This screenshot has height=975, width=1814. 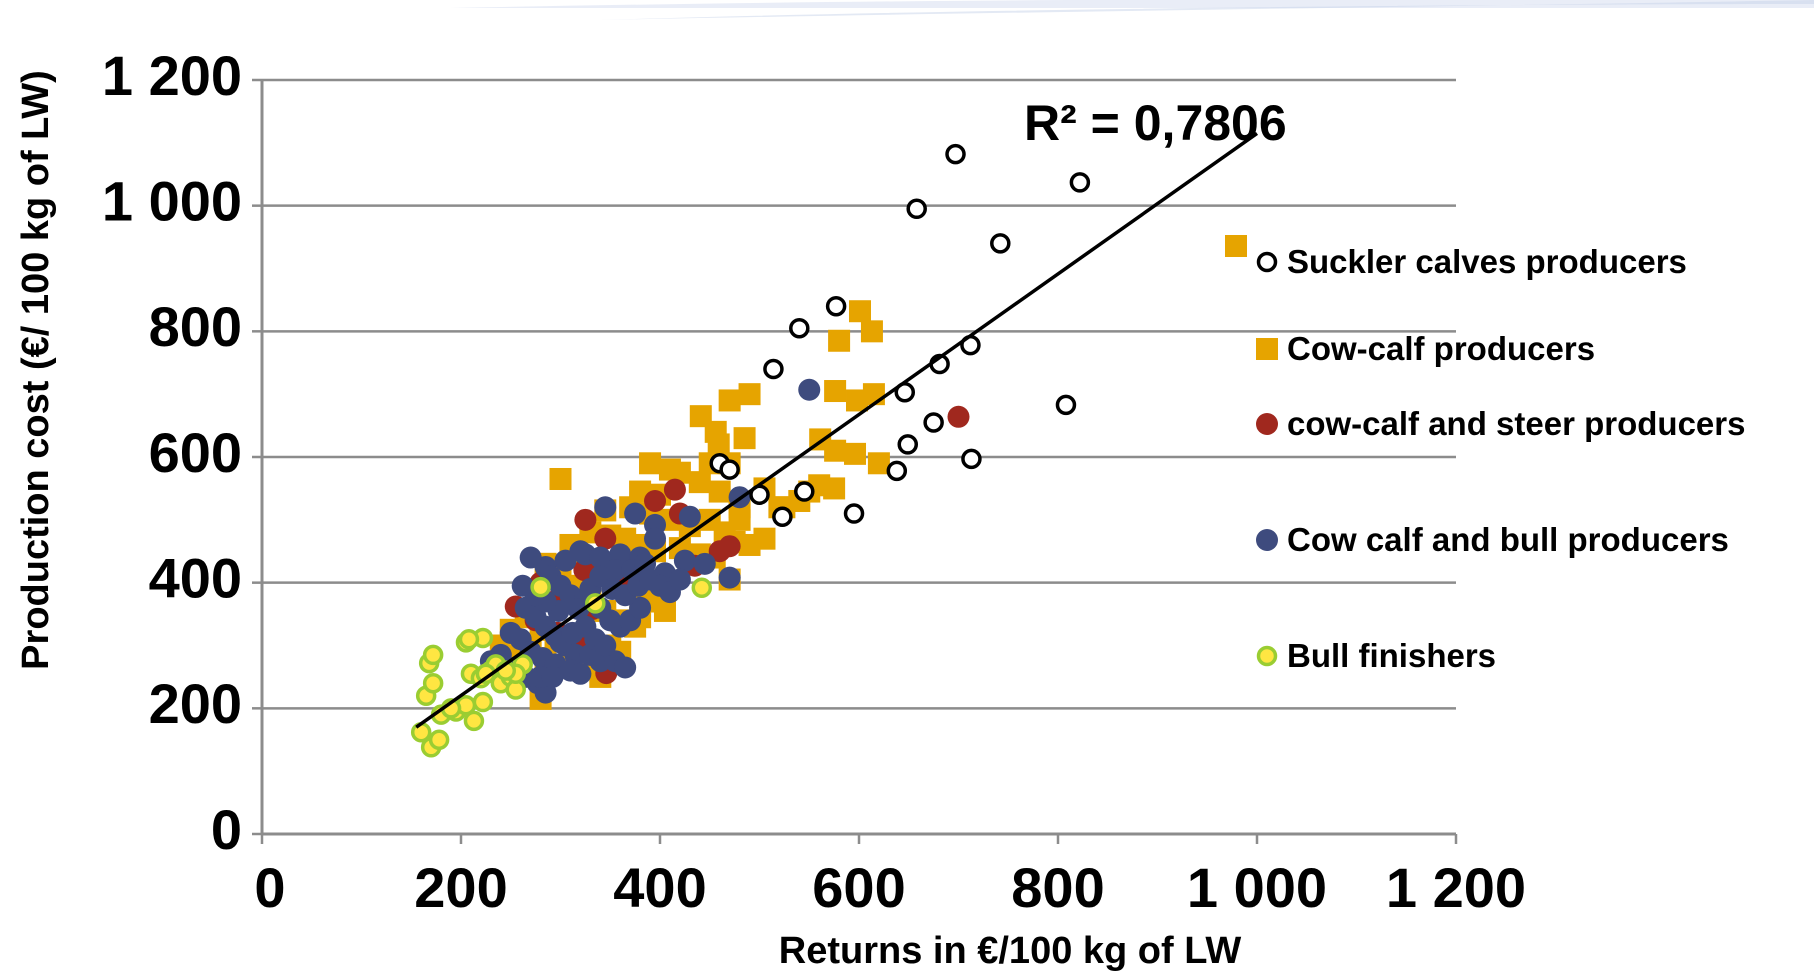 I want to click on y-tick-label: 800, so click(x=195, y=326).